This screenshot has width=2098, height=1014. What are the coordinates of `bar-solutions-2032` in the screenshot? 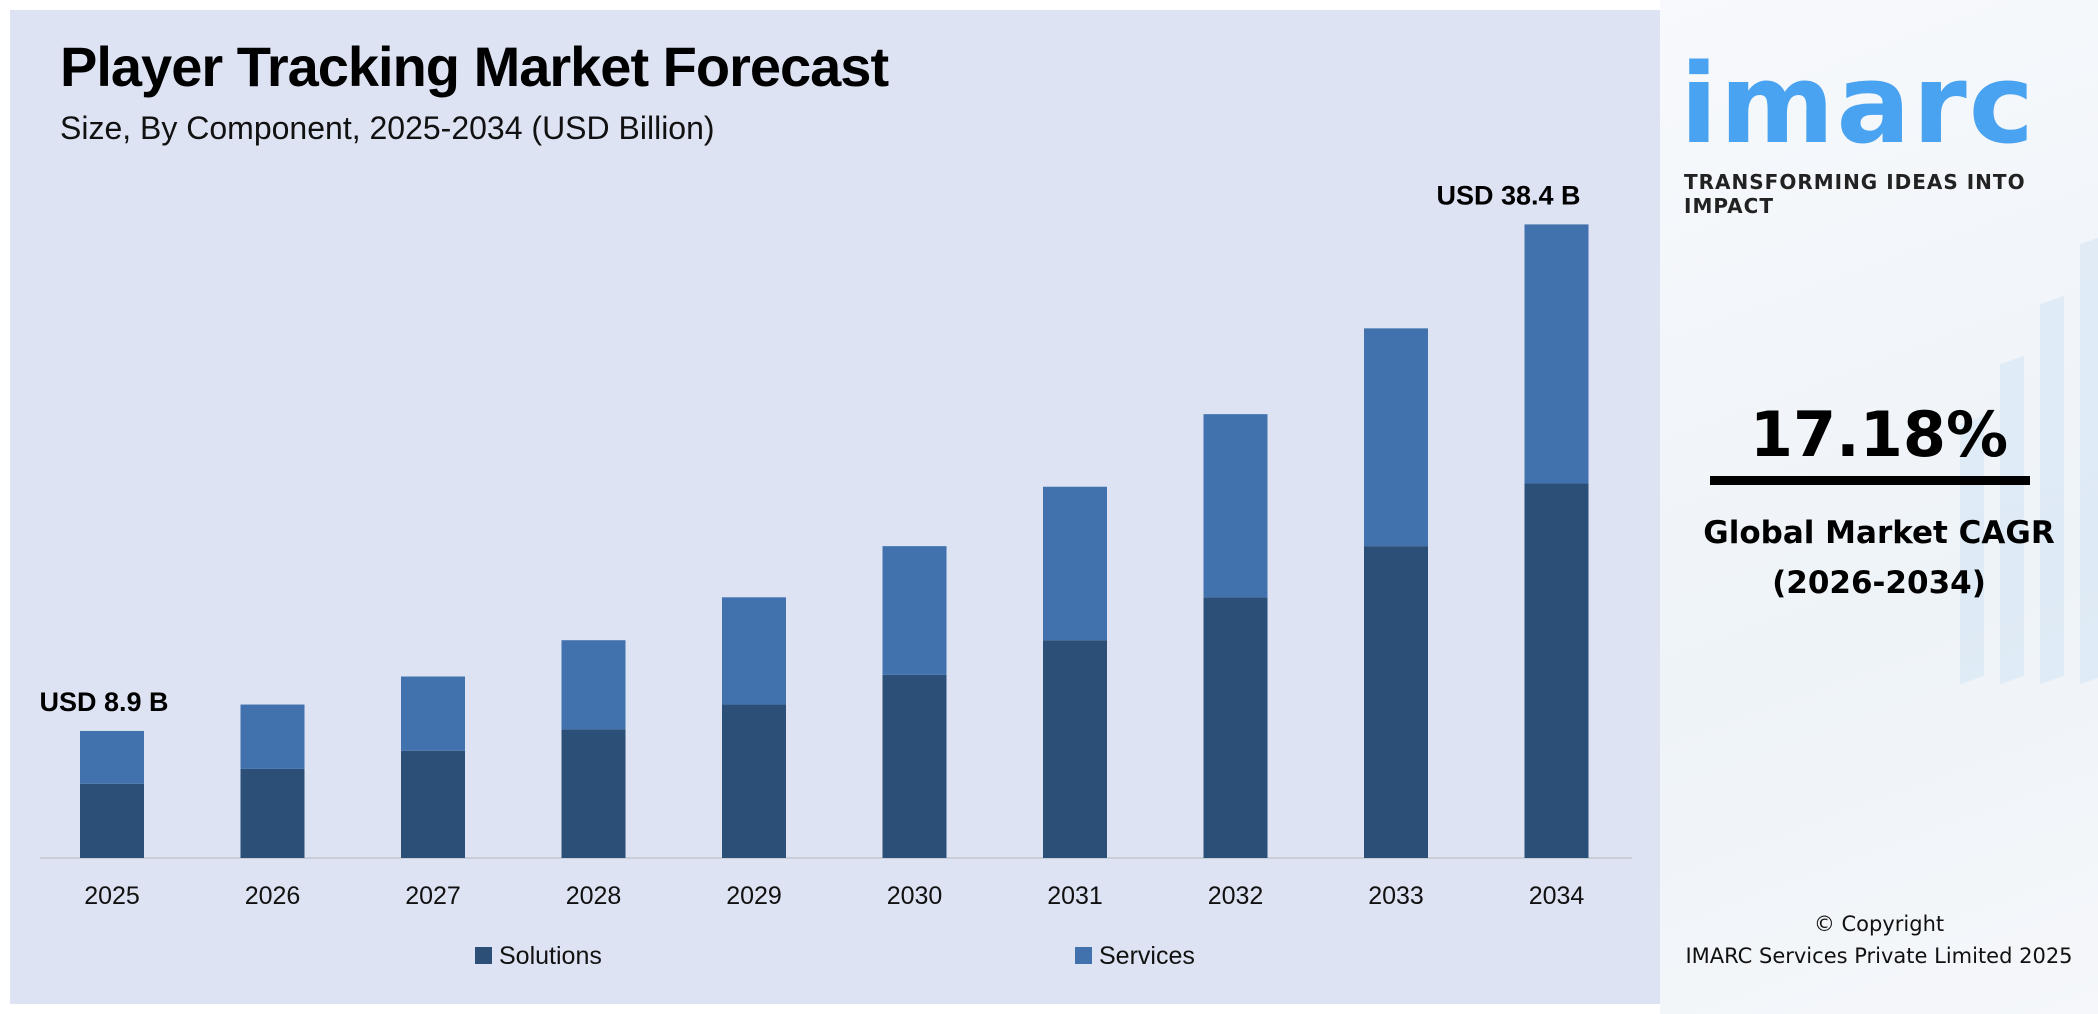 It's located at (1235, 727).